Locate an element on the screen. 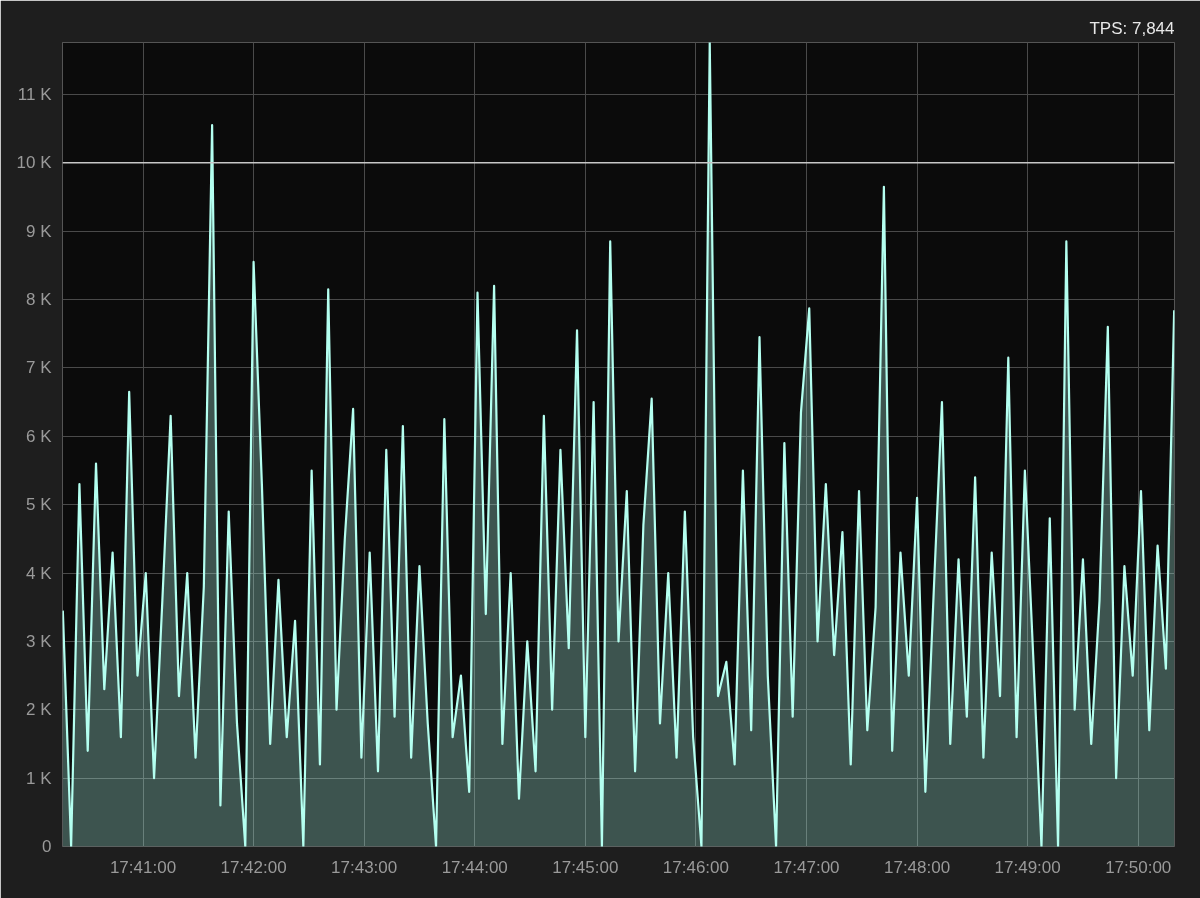 The width and height of the screenshot is (1200, 898). y-tick-label: 4 K is located at coordinates (39, 573).